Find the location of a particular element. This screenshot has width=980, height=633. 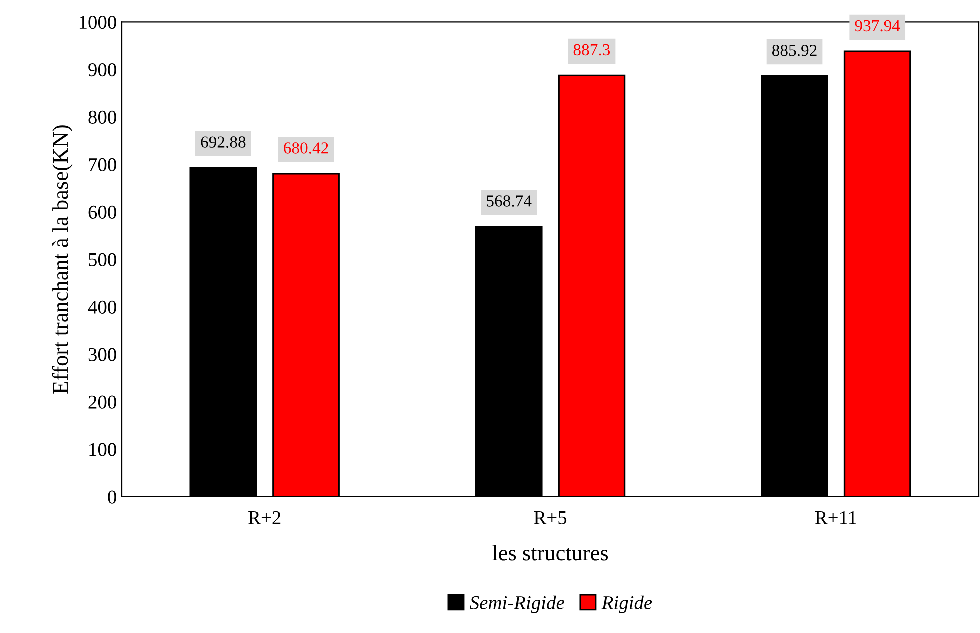

y-tick-label: 500 is located at coordinates (102, 259).